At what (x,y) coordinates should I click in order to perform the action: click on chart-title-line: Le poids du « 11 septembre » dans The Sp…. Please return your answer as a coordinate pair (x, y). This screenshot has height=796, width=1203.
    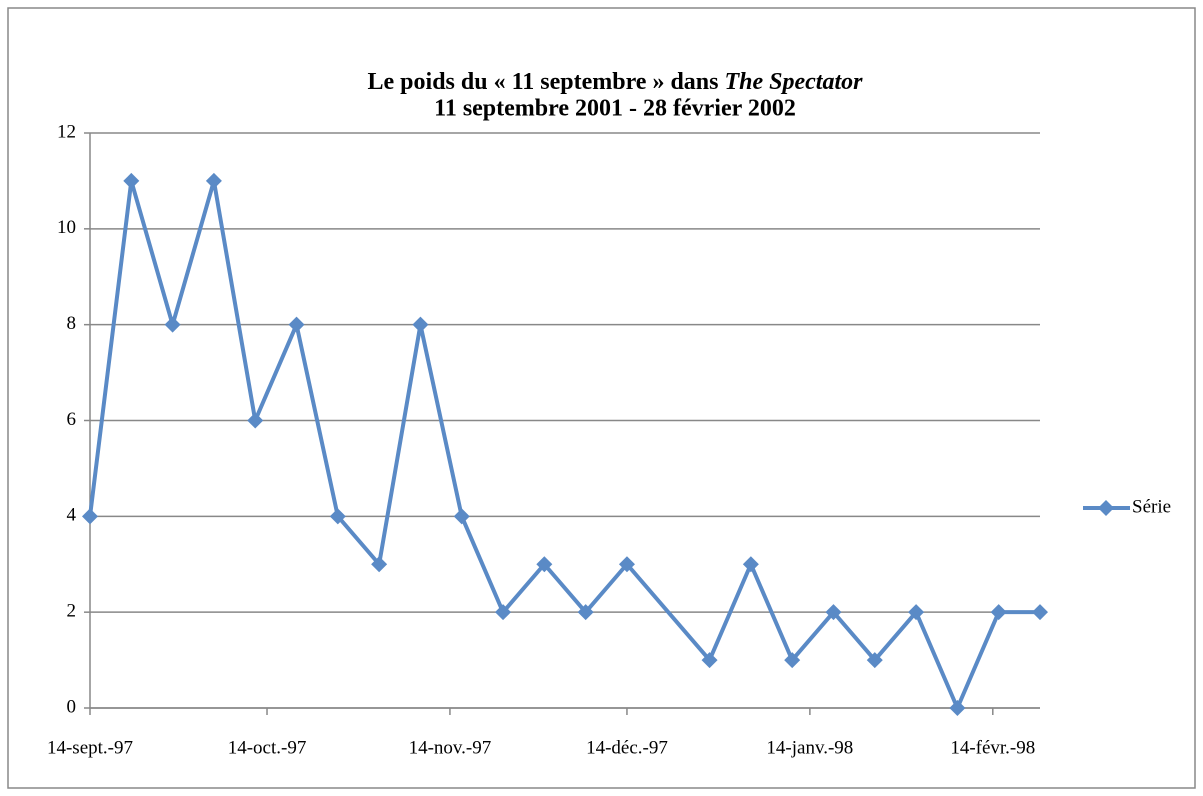
    Looking at the image, I should click on (616, 82).